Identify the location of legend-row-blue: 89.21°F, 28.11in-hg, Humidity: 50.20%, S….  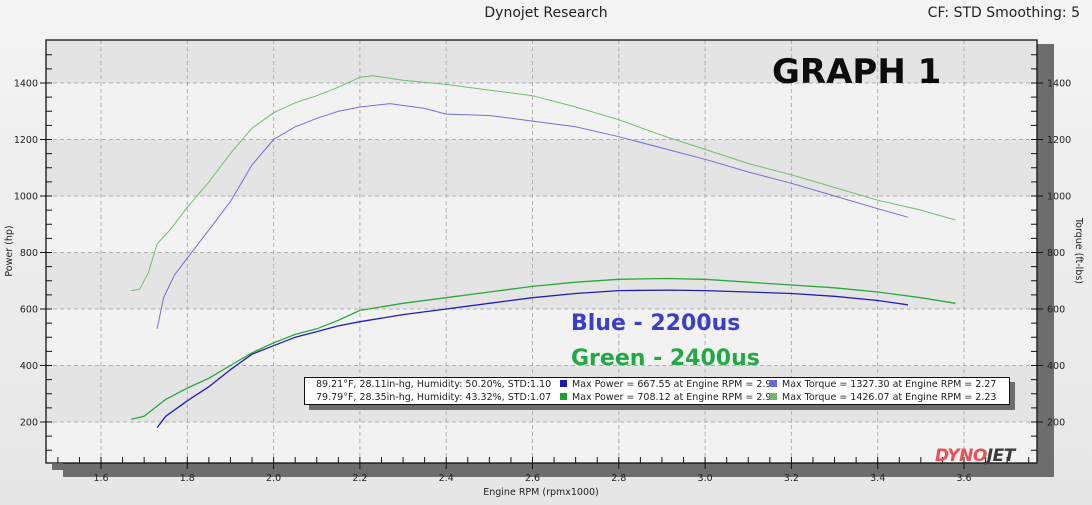
(657, 384).